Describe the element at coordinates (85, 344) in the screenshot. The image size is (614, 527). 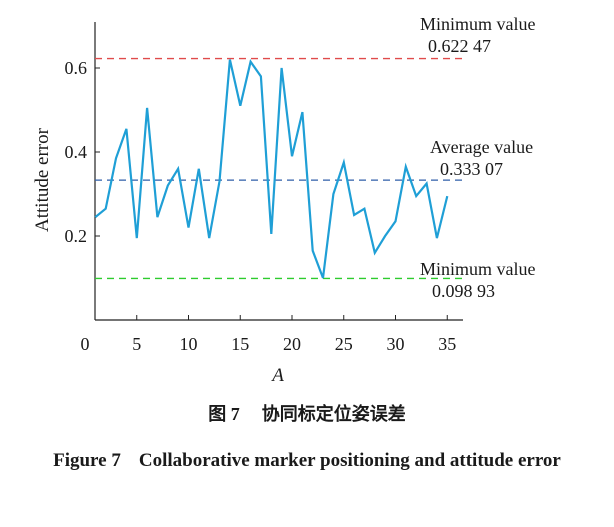
I see `x-tick-label: 0` at that location.